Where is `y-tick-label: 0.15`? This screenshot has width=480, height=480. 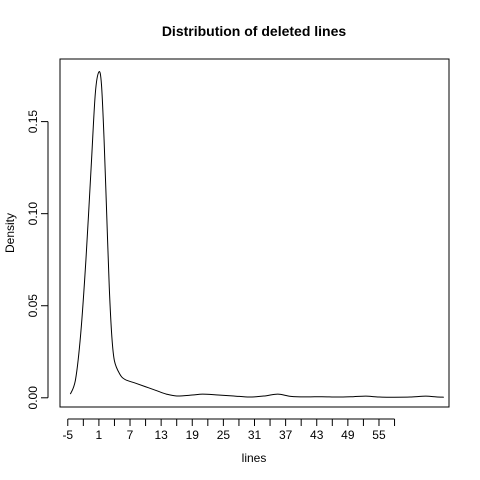 y-tick-label: 0.15 is located at coordinates (33, 122).